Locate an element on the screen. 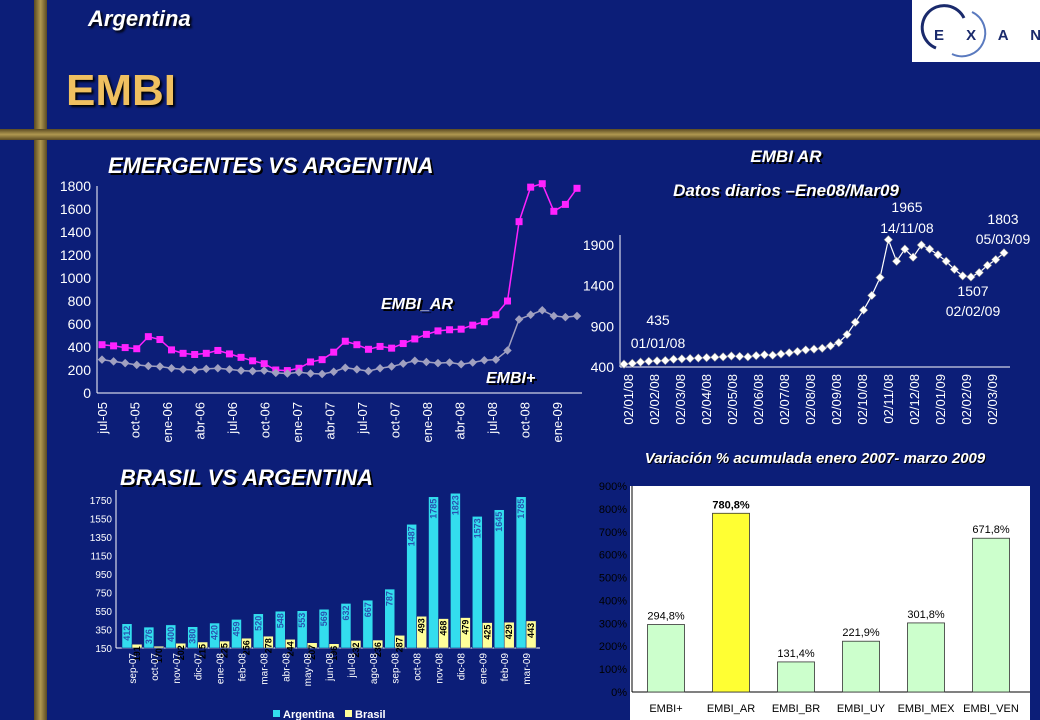 The image size is (1040, 720). chart3-data-label: 215 is located at coordinates (203, 651).